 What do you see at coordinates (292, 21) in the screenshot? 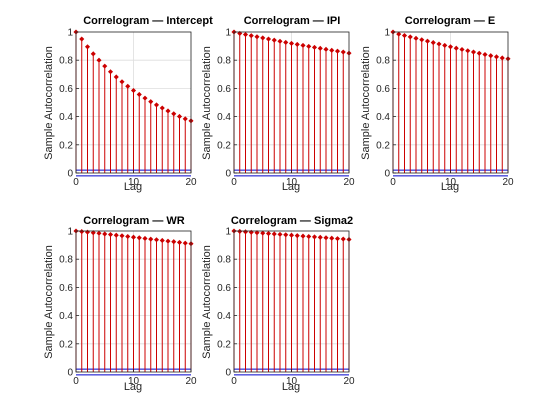
I see `panel-title: Correlogram — IPI` at bounding box center [292, 21].